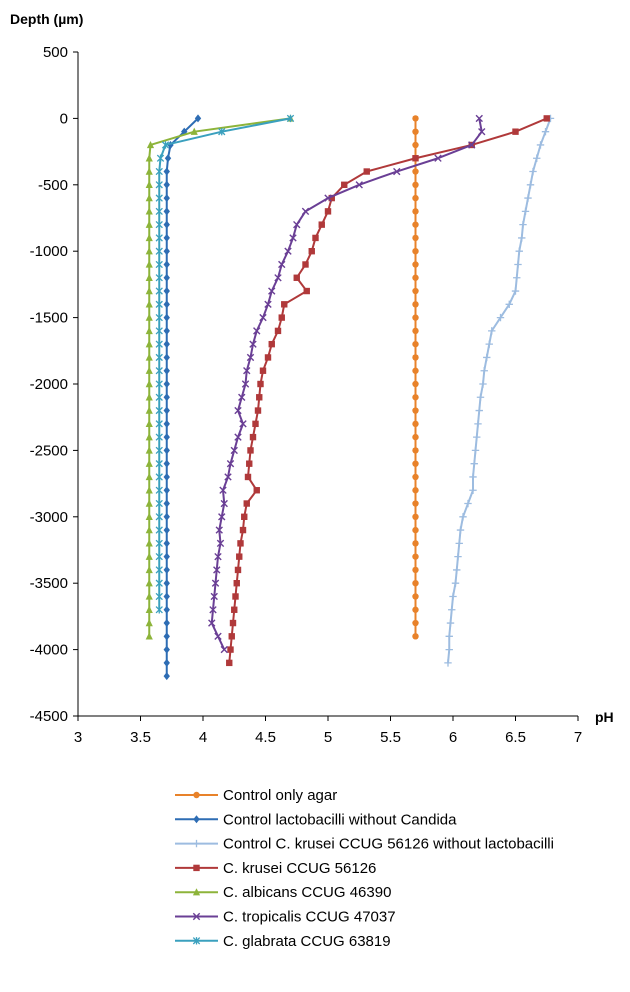 The width and height of the screenshot is (630, 992). What do you see at coordinates (53, 185) in the screenshot?
I see `y-tick-label: -500` at bounding box center [53, 185].